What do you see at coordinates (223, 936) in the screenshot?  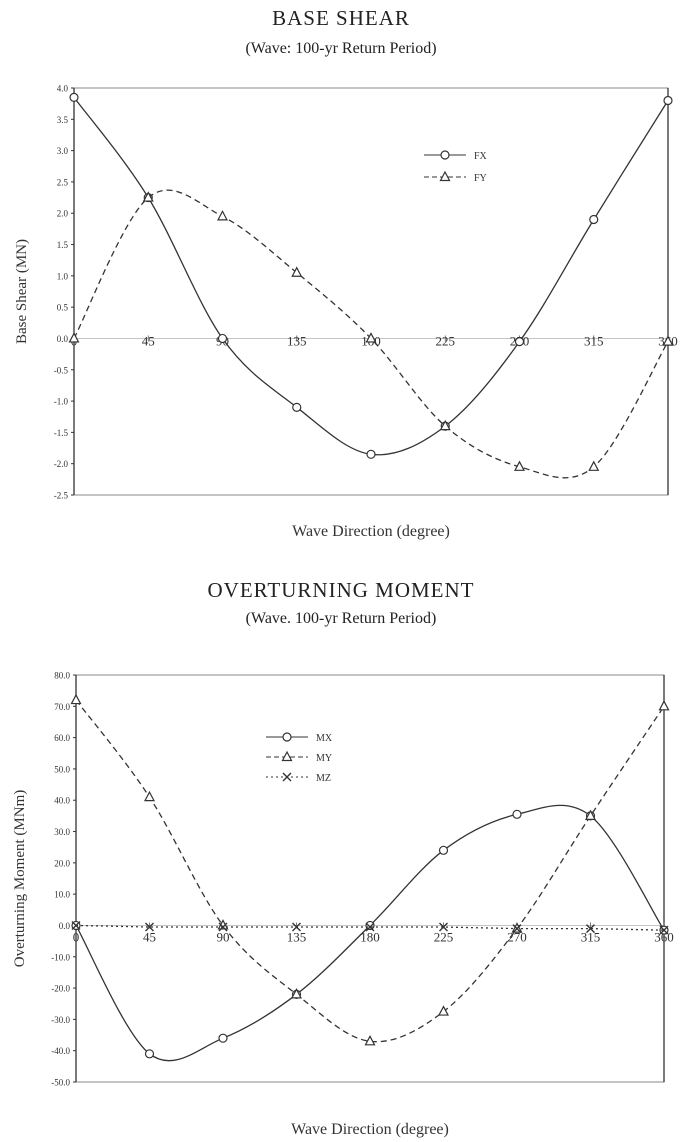 I see `x-tick-label: 90` at bounding box center [223, 936].